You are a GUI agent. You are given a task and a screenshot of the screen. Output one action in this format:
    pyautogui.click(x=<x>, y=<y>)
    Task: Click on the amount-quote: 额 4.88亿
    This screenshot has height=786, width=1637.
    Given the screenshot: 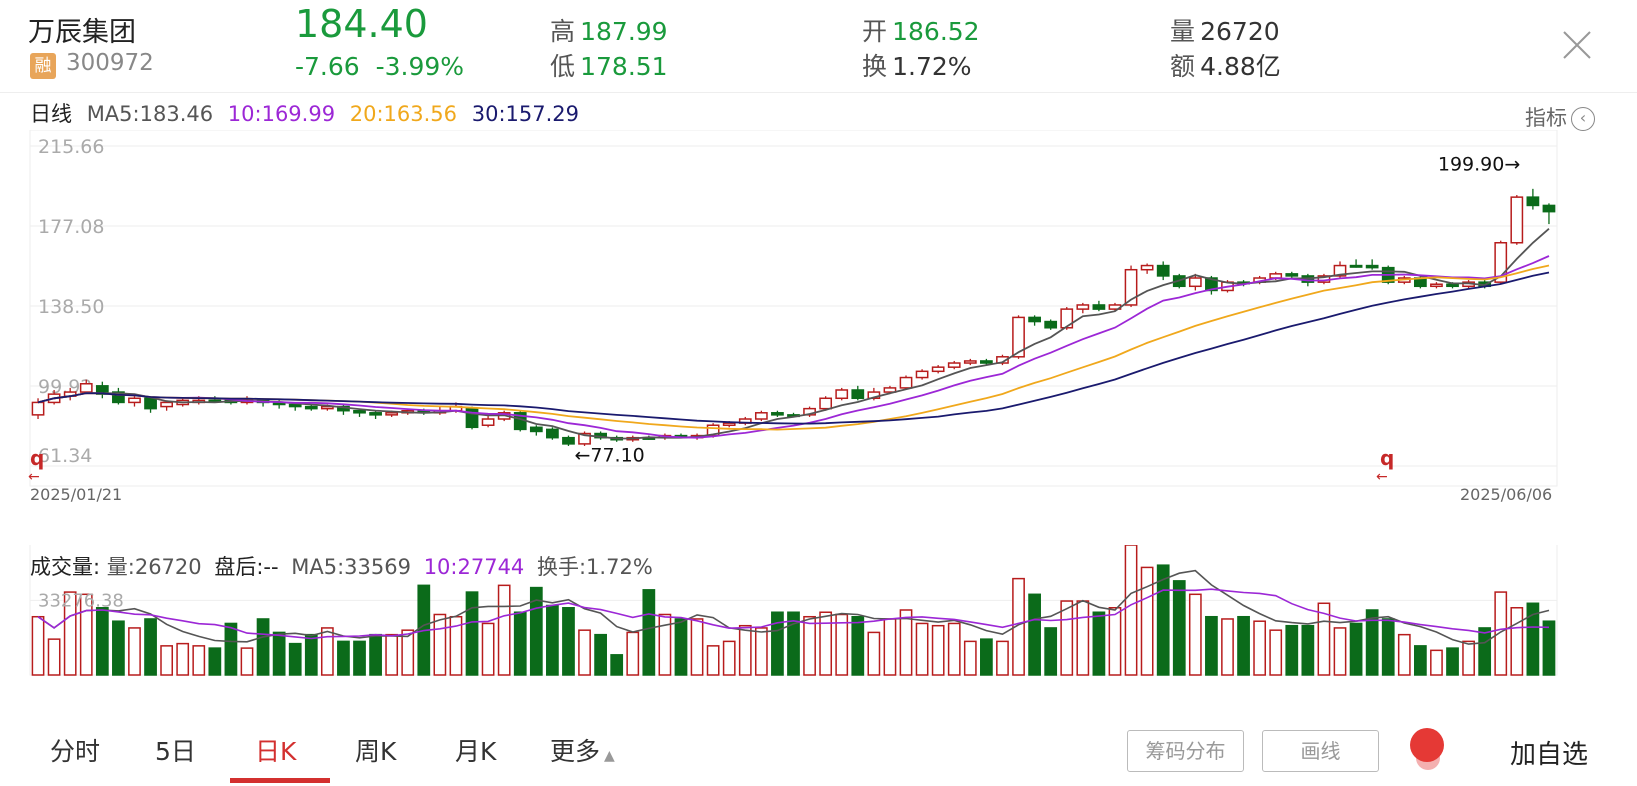 What is the action you would take?
    pyautogui.click(x=1225, y=65)
    